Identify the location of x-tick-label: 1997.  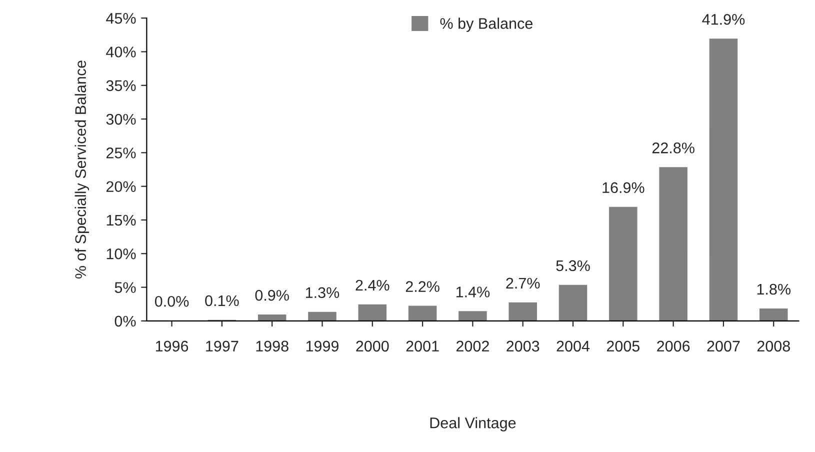
(222, 346).